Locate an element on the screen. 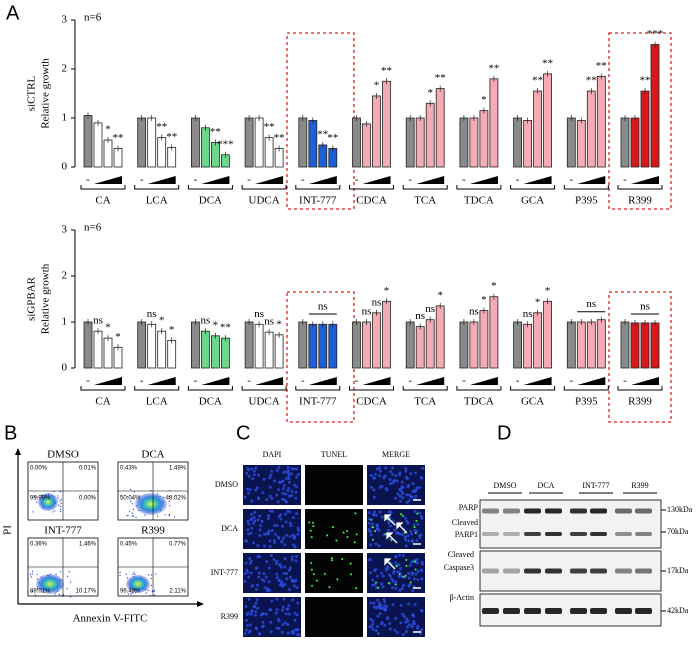 The width and height of the screenshot is (700, 653). group-label: CA is located at coordinates (102, 201).